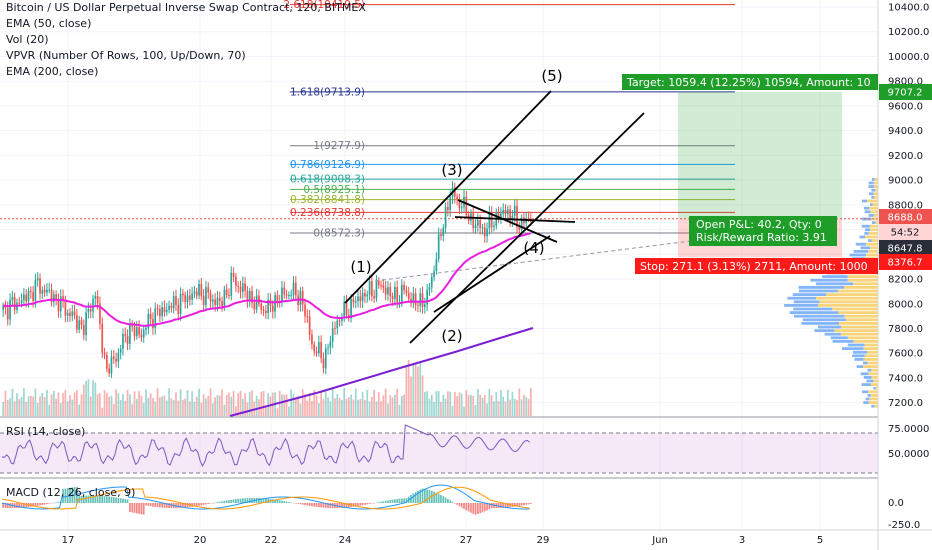 Image resolution: width=932 pixels, height=550 pixels. What do you see at coordinates (71, 492) in the screenshot?
I see `macd-legend: MACD (12, 26, close, 9)` at bounding box center [71, 492].